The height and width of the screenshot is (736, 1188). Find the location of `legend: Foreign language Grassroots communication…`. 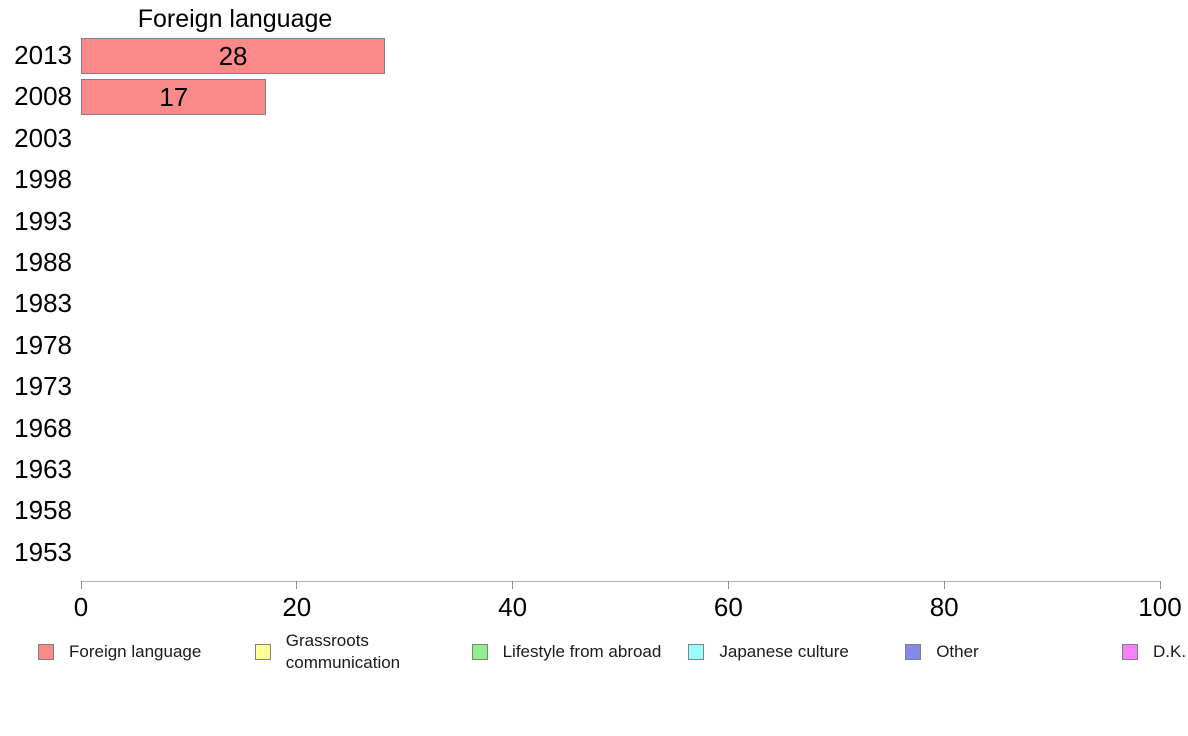

legend: Foreign language Grassroots communication… is located at coordinates (594, 652).